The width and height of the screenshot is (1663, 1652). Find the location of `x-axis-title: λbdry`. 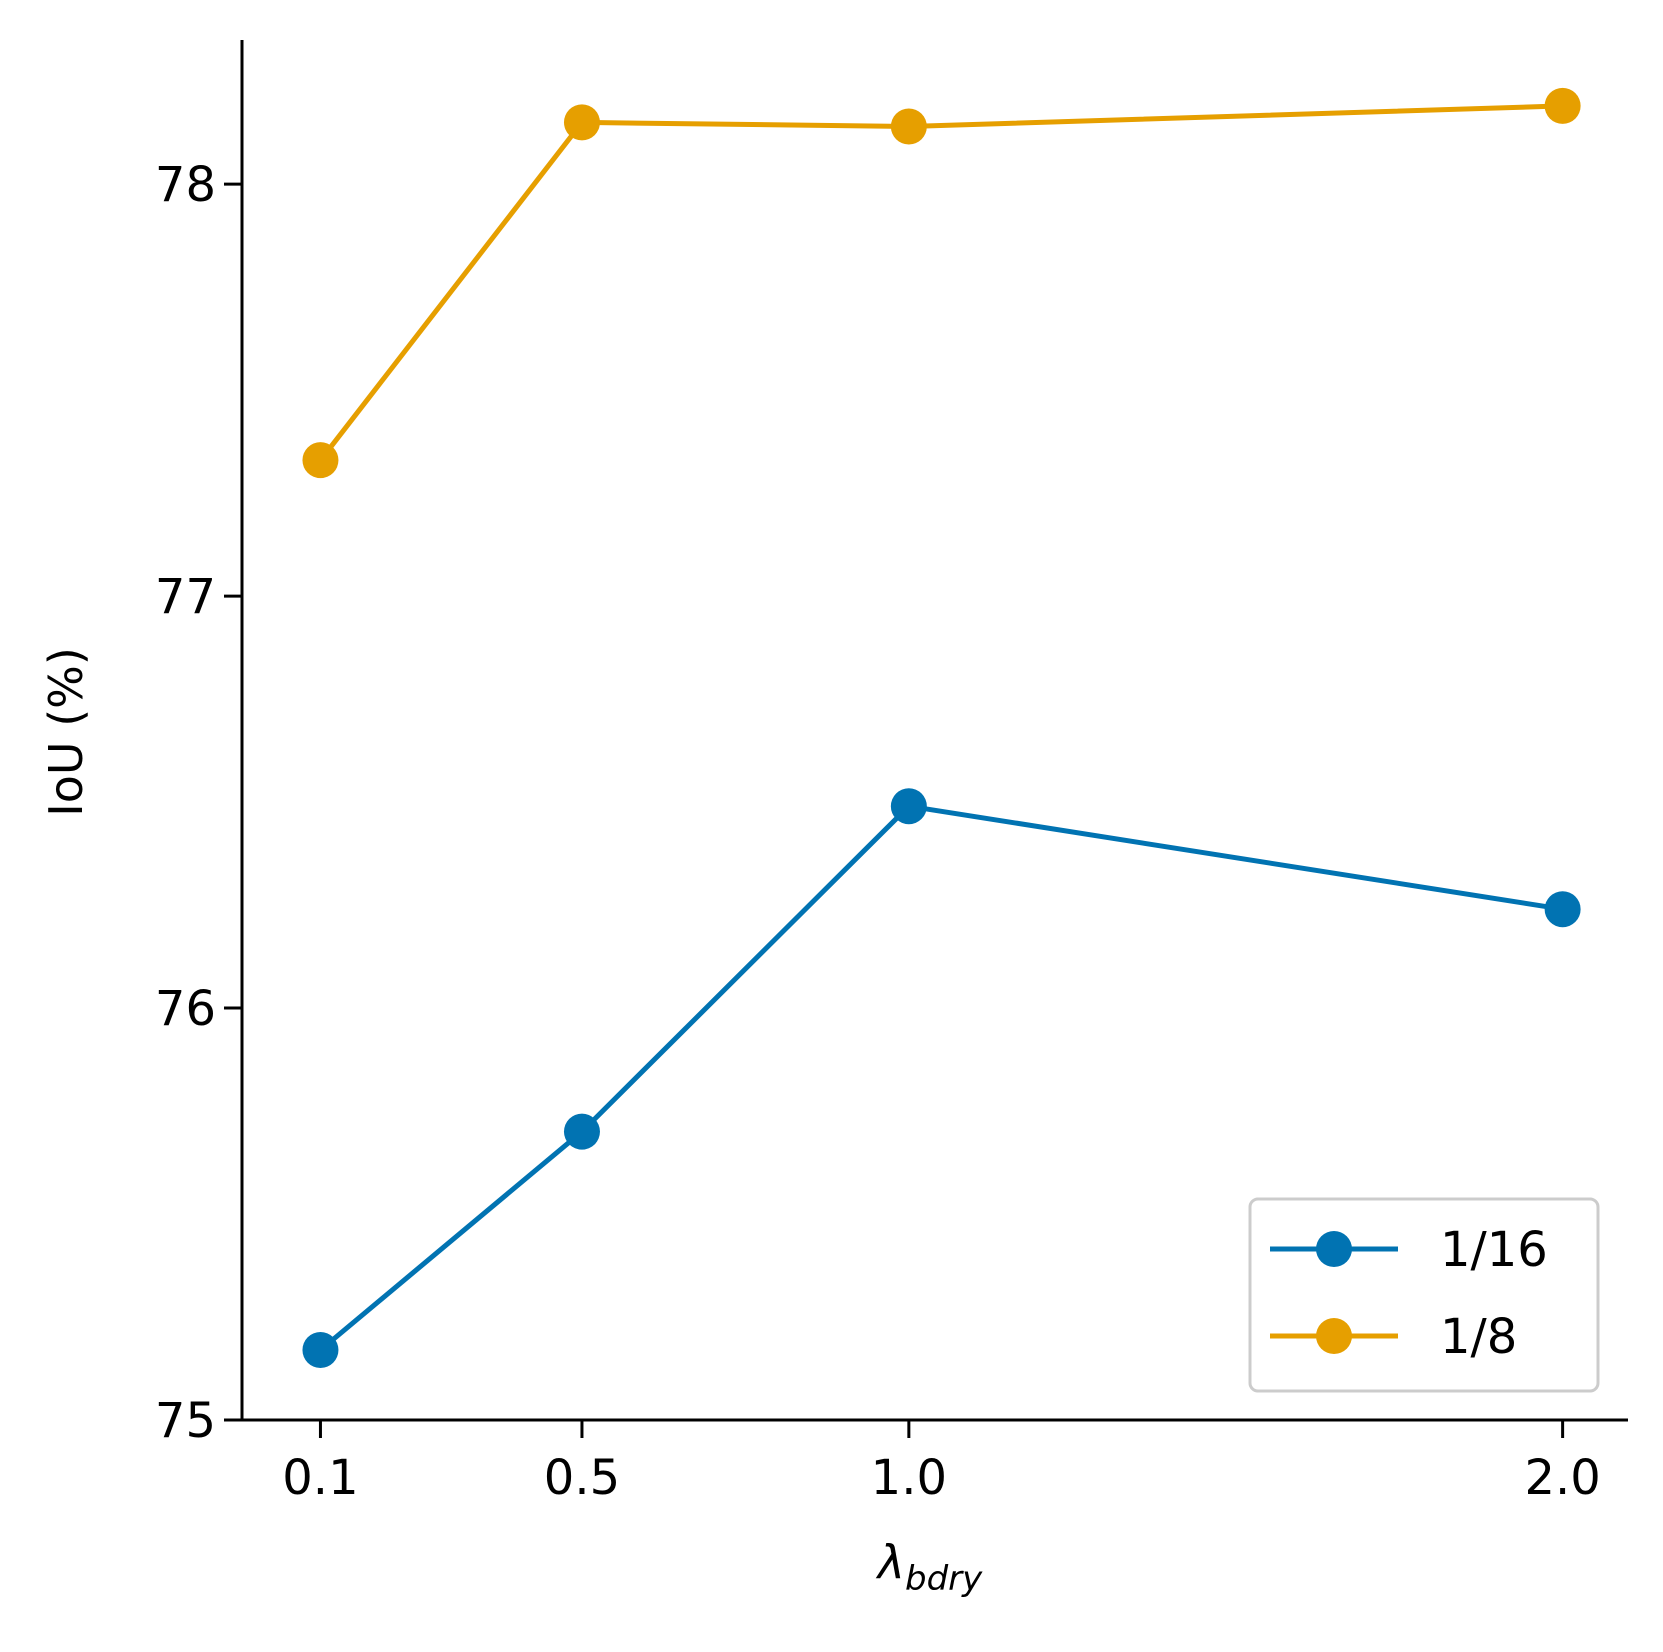

x-axis-title: λbdry is located at coordinates (929, 1567).